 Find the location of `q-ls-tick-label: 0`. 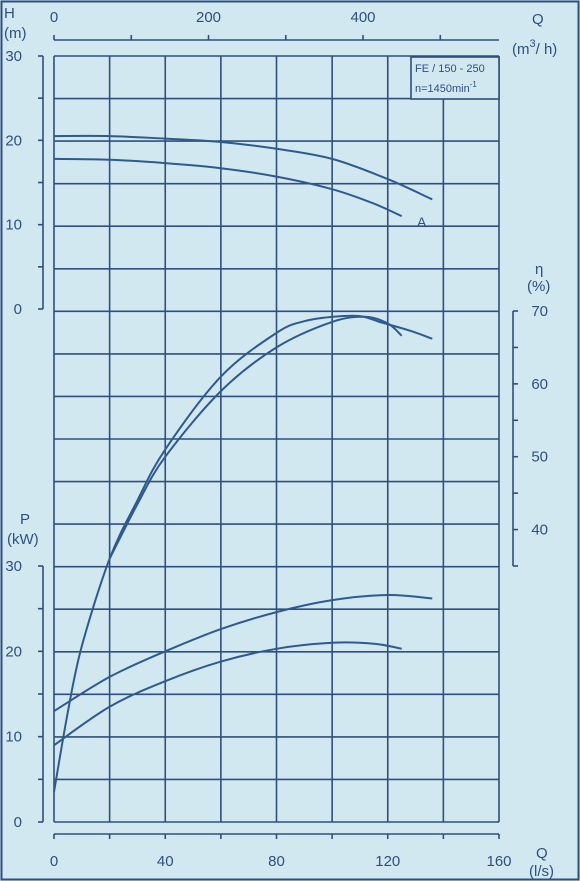

q-ls-tick-label: 0 is located at coordinates (54, 861).